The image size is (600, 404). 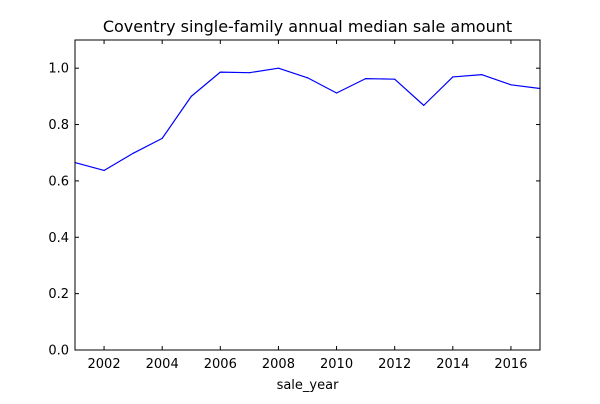 I want to click on y-tick-label: 0.4, so click(x=58, y=238).